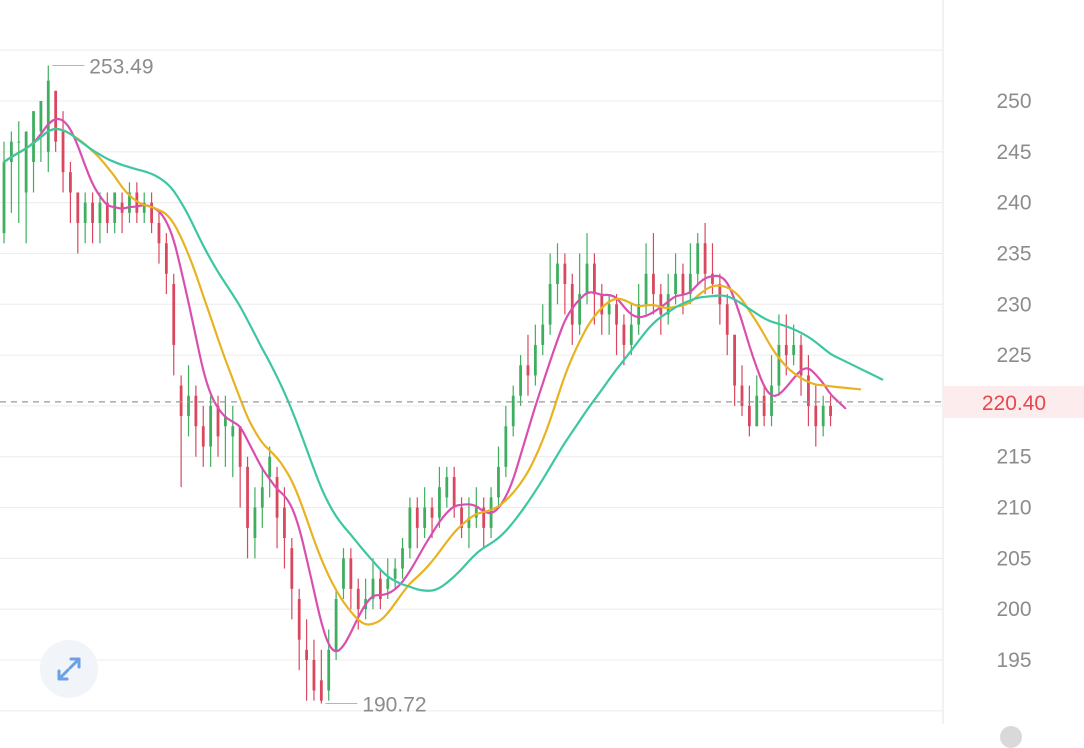 This screenshot has width=1084, height=748. Describe the element at coordinates (1013, 253) in the screenshot. I see `y-tick-label: 235` at that location.